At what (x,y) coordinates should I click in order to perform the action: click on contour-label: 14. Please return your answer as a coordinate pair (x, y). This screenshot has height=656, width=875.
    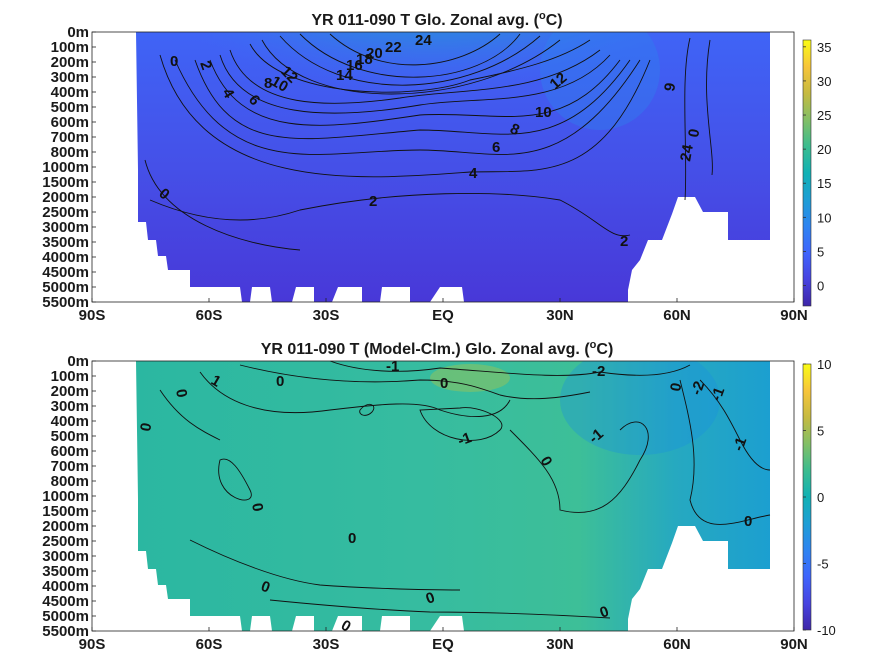
    Looking at the image, I should click on (344, 75).